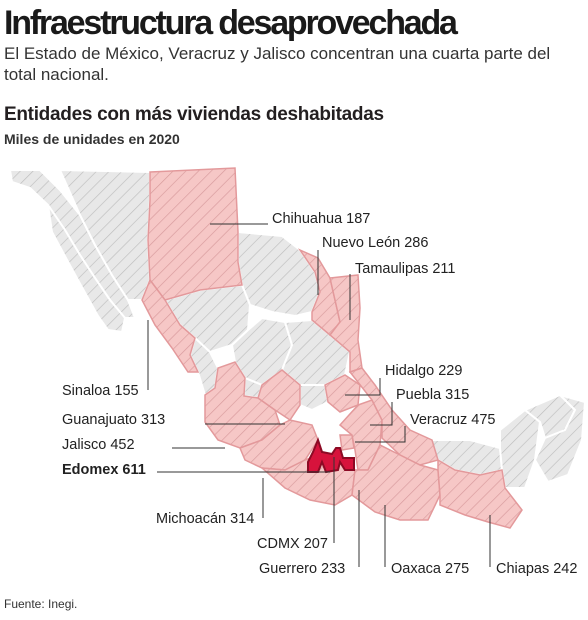  Describe the element at coordinates (231, 23) in the screenshot. I see `chart-title: Infraestructura desaprovechada` at that location.